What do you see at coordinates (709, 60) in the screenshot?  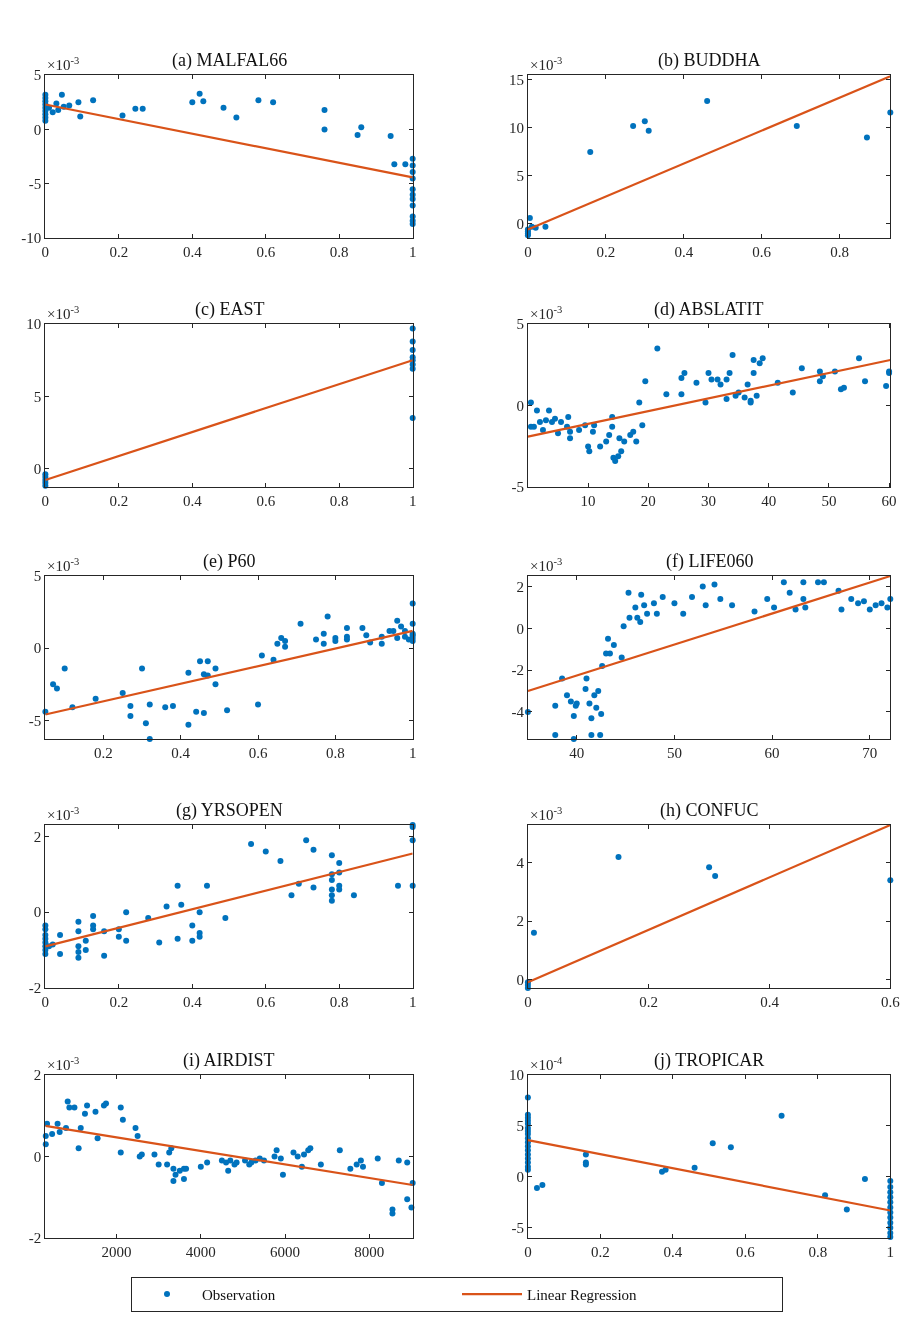 I see `chart-title: (b) BUDDHA` at bounding box center [709, 60].